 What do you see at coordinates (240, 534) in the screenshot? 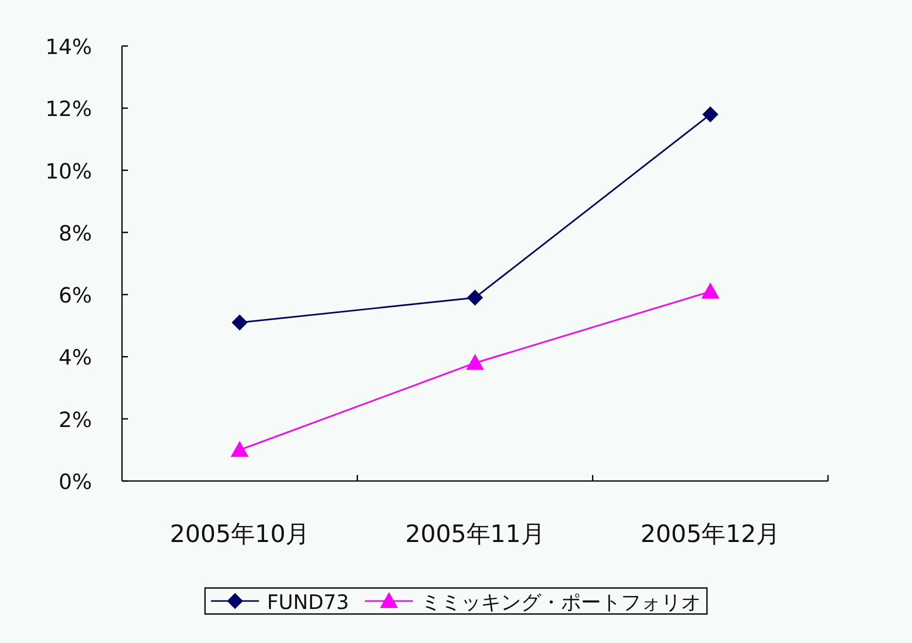
I see `x-tick-label: 2005年10月` at bounding box center [240, 534].